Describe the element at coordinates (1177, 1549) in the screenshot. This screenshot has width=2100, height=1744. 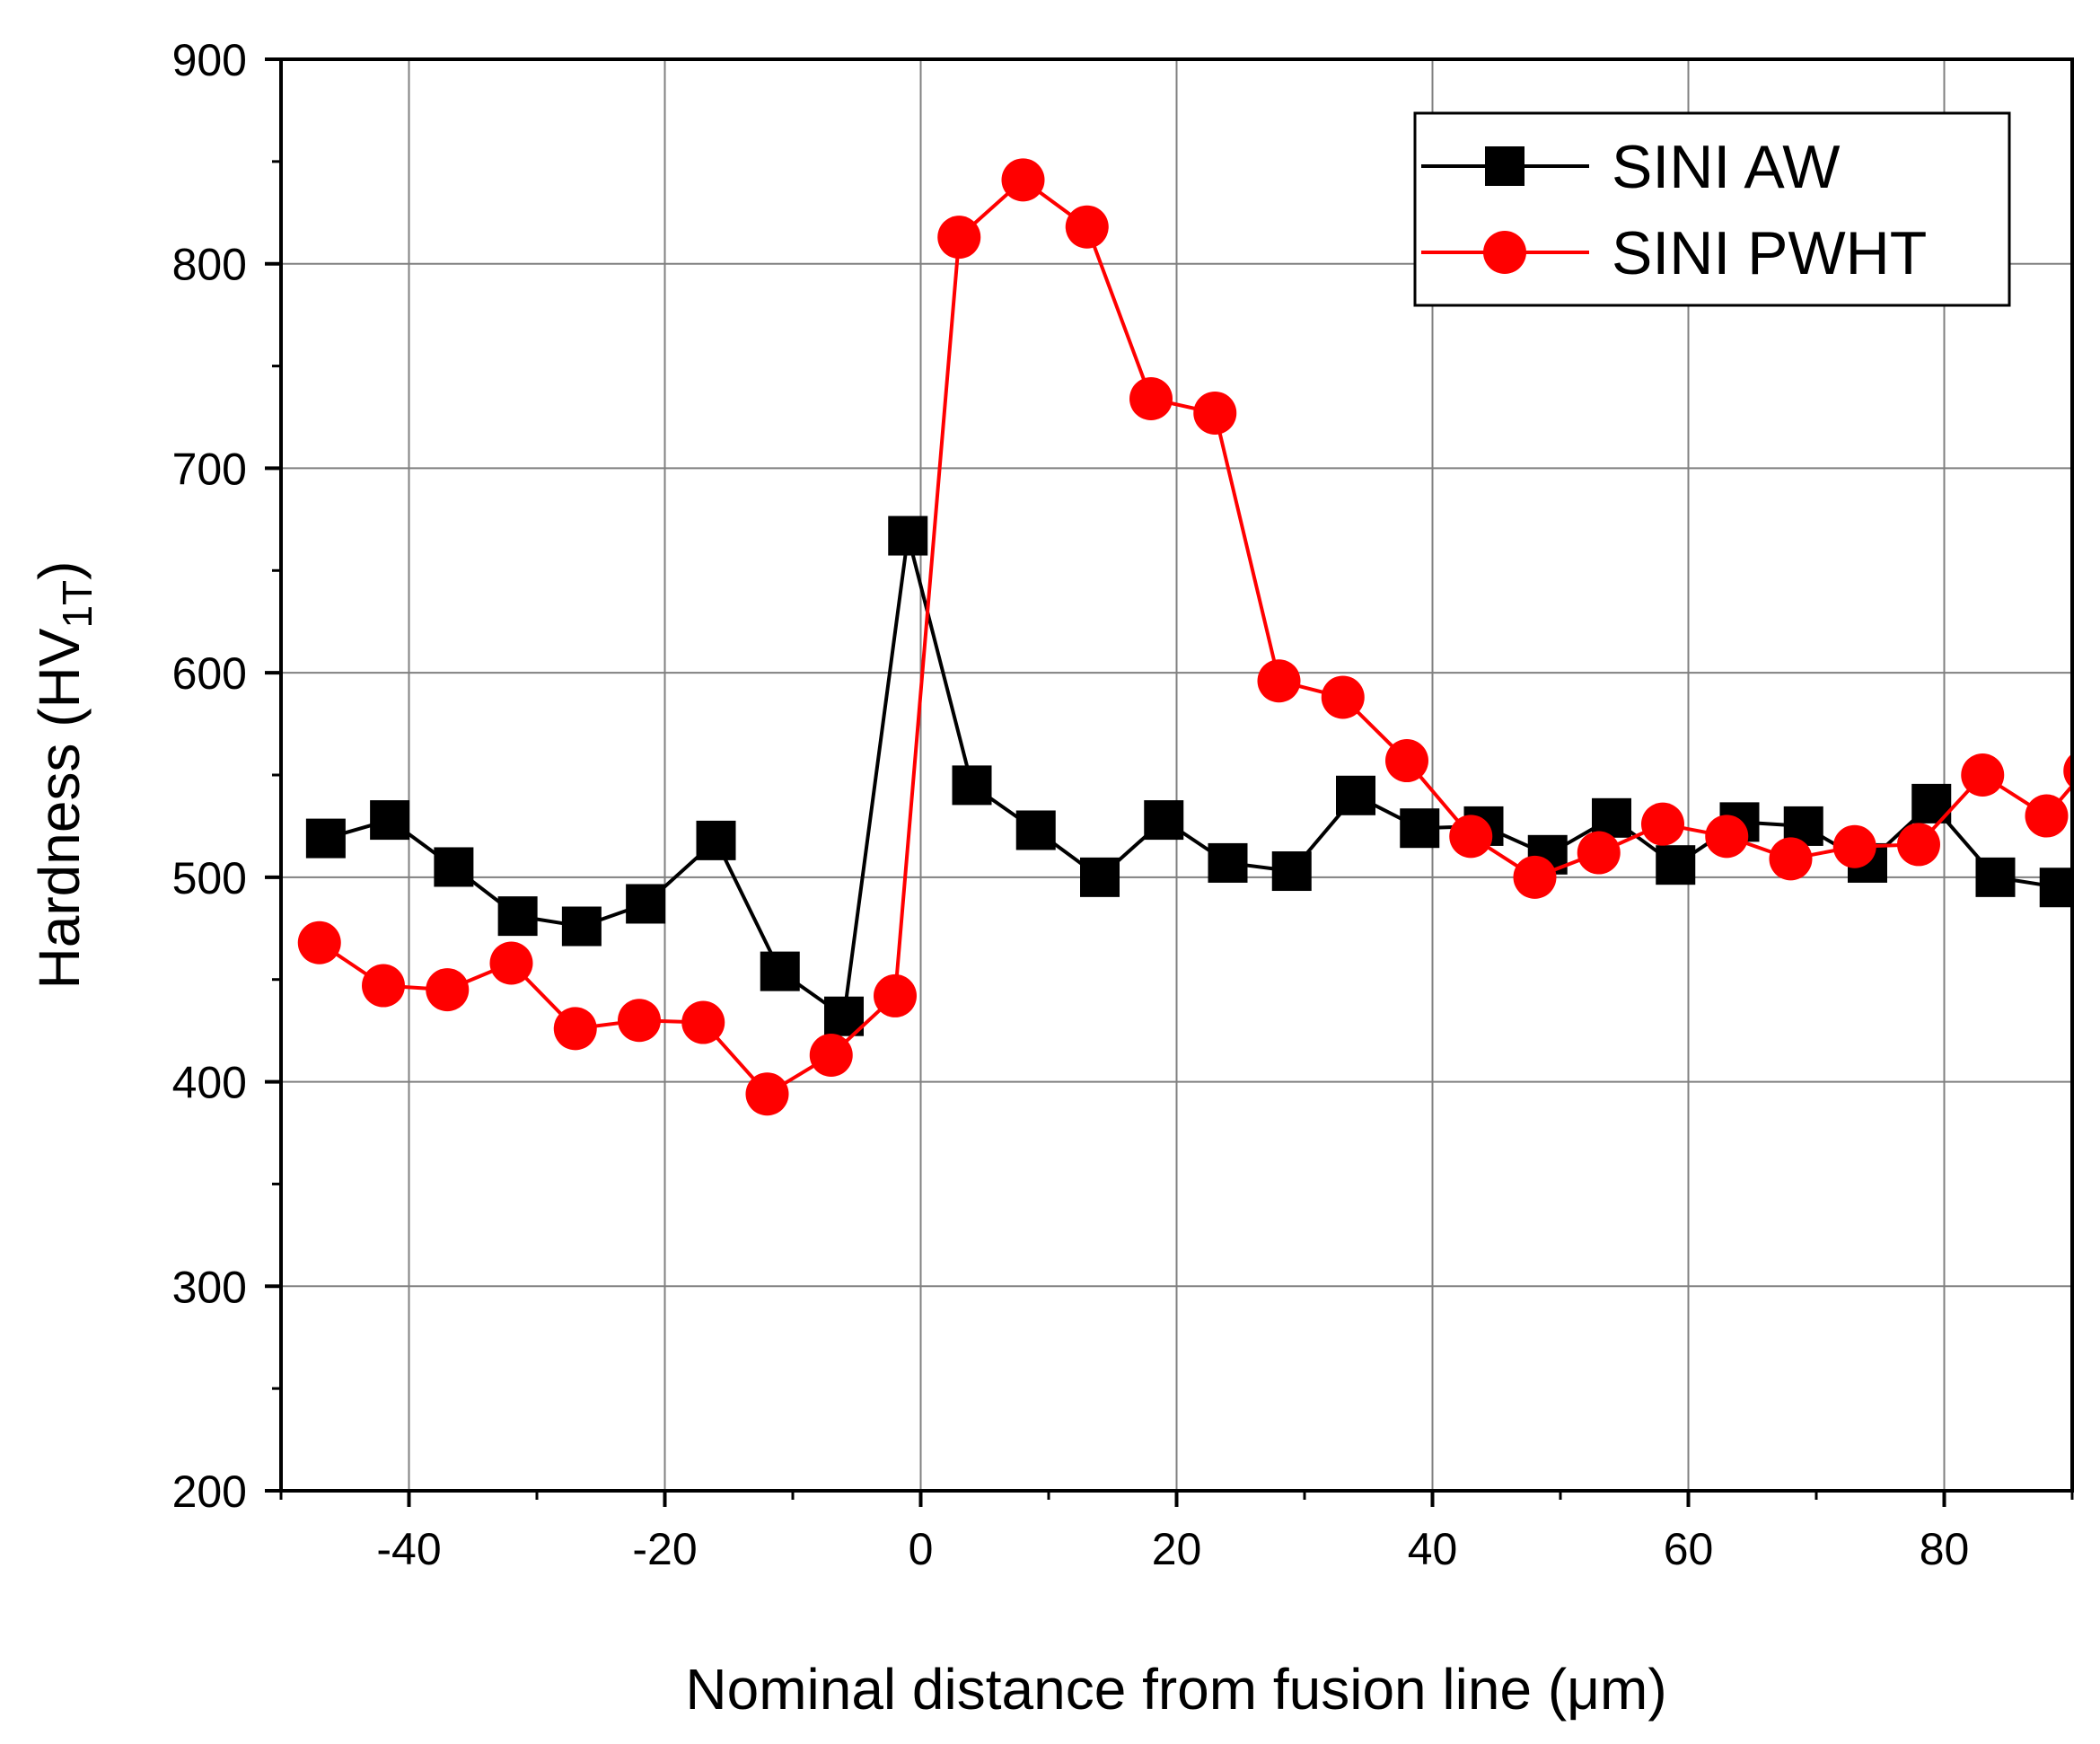
I see `x-tick-label: 20` at that location.